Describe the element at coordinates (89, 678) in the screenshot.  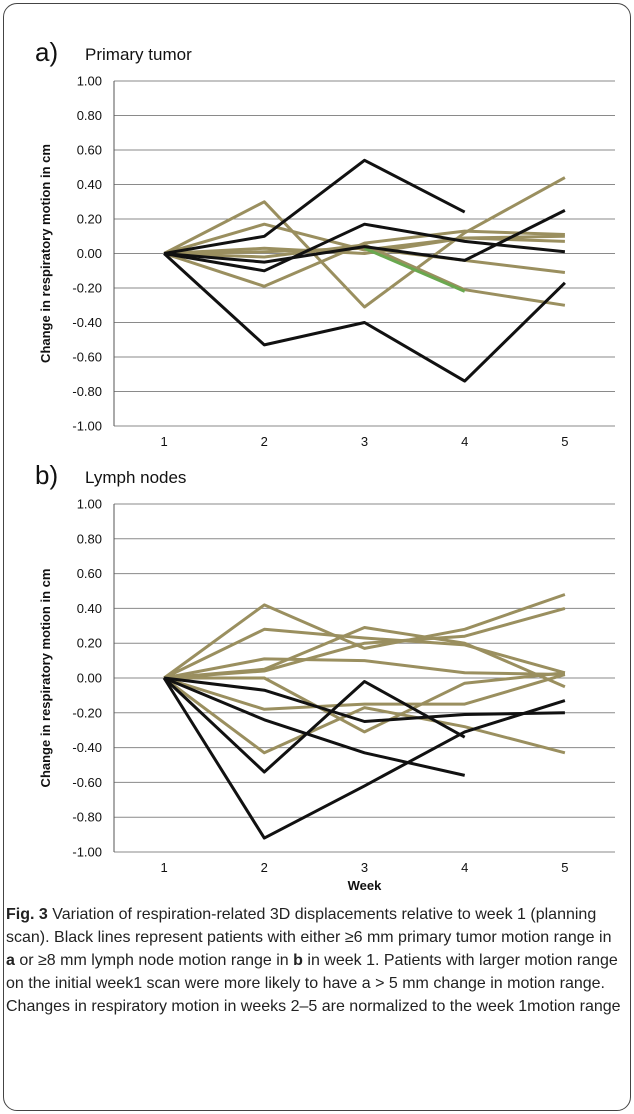
I see `chart-b-ytick-label: 0.00` at that location.